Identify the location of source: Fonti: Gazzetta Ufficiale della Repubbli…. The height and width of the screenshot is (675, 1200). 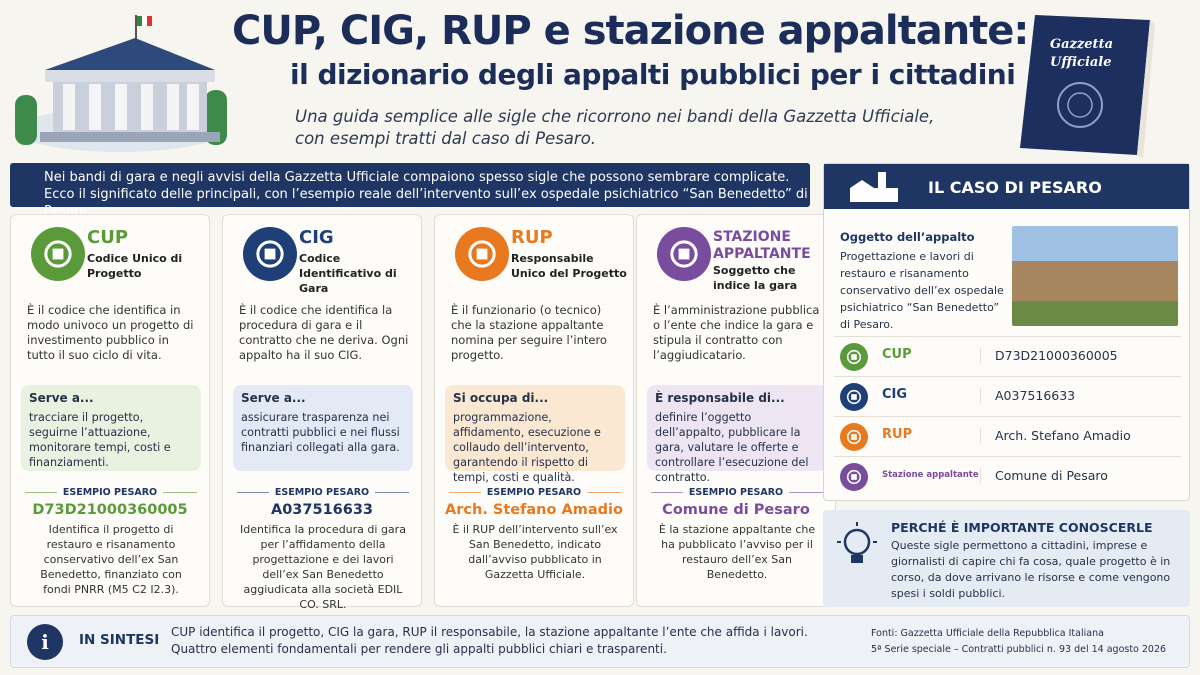
(987, 633).